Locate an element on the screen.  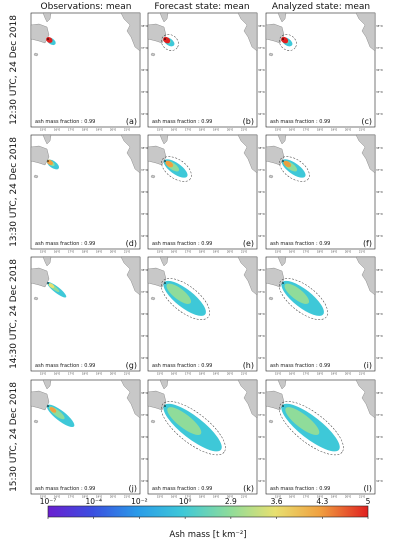
column-title: Forecast state: mean is located at coordinates (201, 7).